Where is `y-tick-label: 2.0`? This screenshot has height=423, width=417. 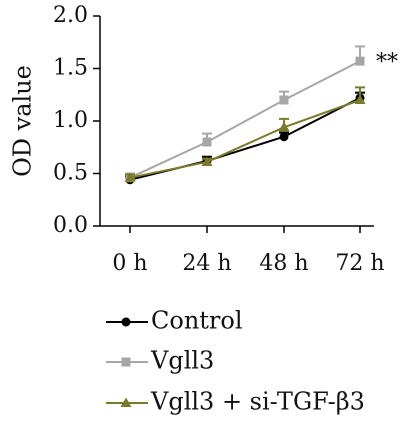
y-tick-label: 2.0 is located at coordinates (70, 15).